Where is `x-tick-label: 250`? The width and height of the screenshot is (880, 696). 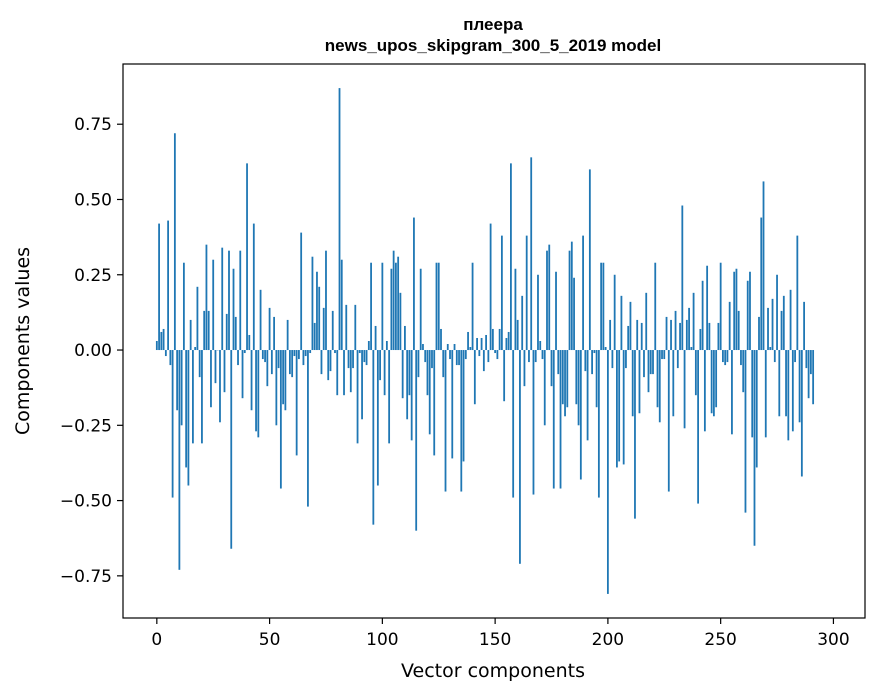
x-tick-label: 250 is located at coordinates (720, 640).